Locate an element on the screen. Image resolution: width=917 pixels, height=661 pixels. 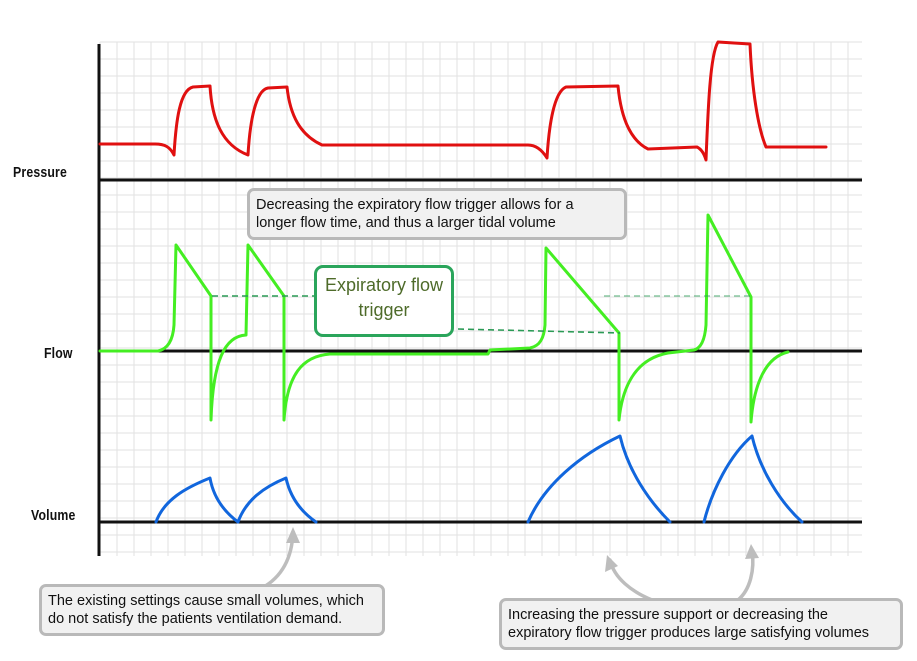
arrow-left-head is located at coordinates (293, 535).